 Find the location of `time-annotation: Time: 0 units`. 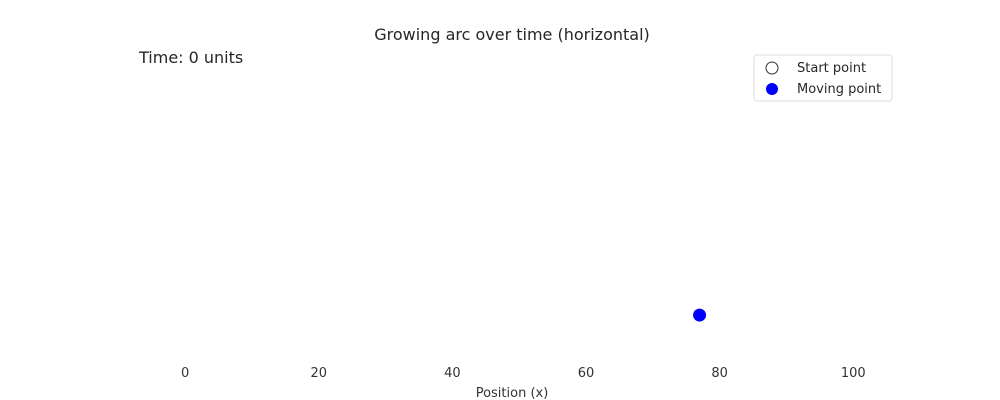

time-annotation: Time: 0 units is located at coordinates (190, 57).